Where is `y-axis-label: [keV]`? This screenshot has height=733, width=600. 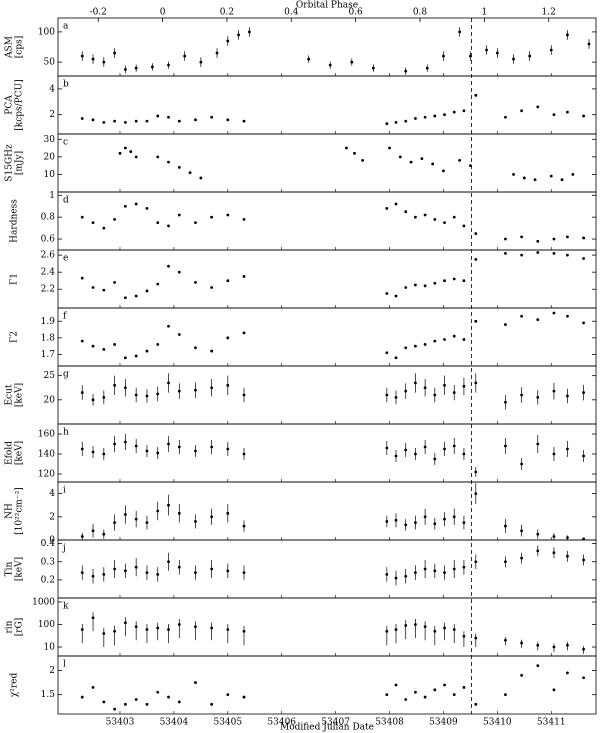
y-axis-label: [keV] is located at coordinates (20, 395).